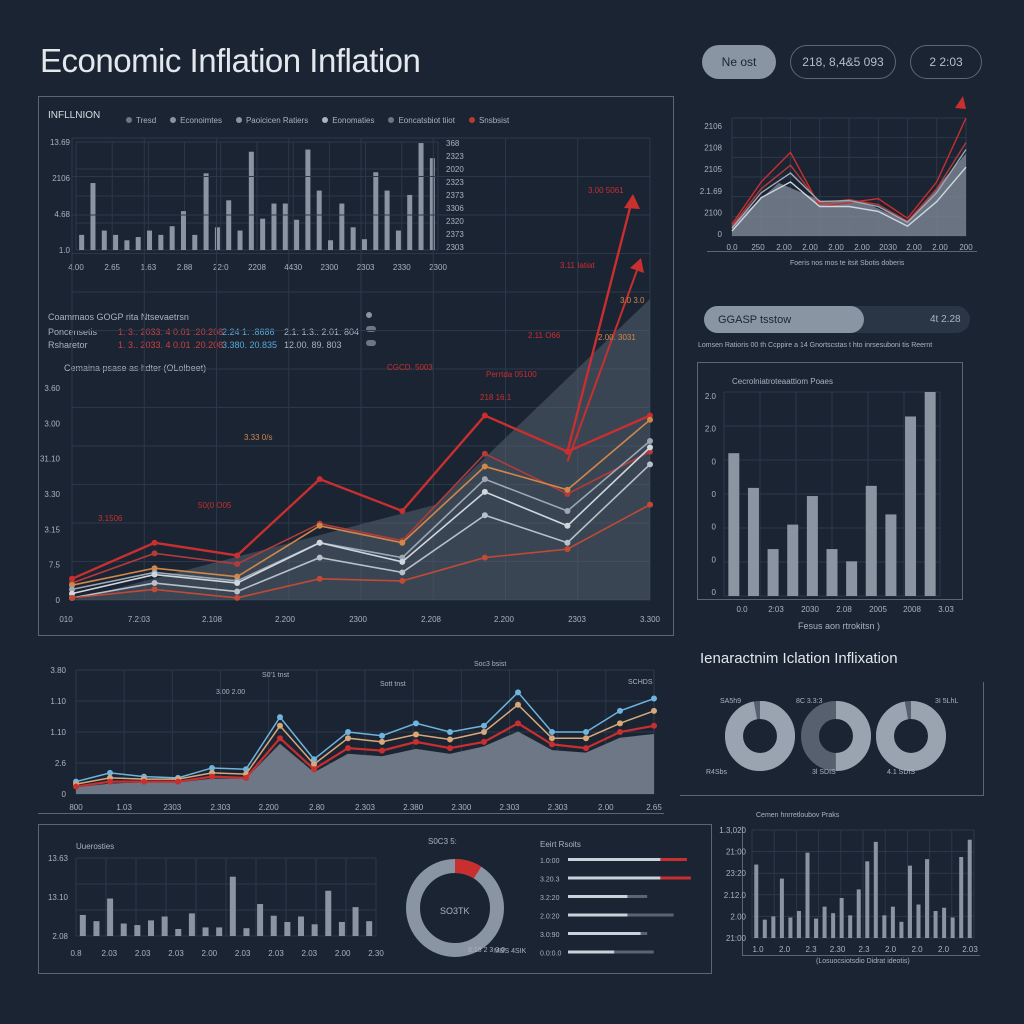  Describe the element at coordinates (776, 609) in the screenshot. I see `x-tick-label: 2:03` at that location.